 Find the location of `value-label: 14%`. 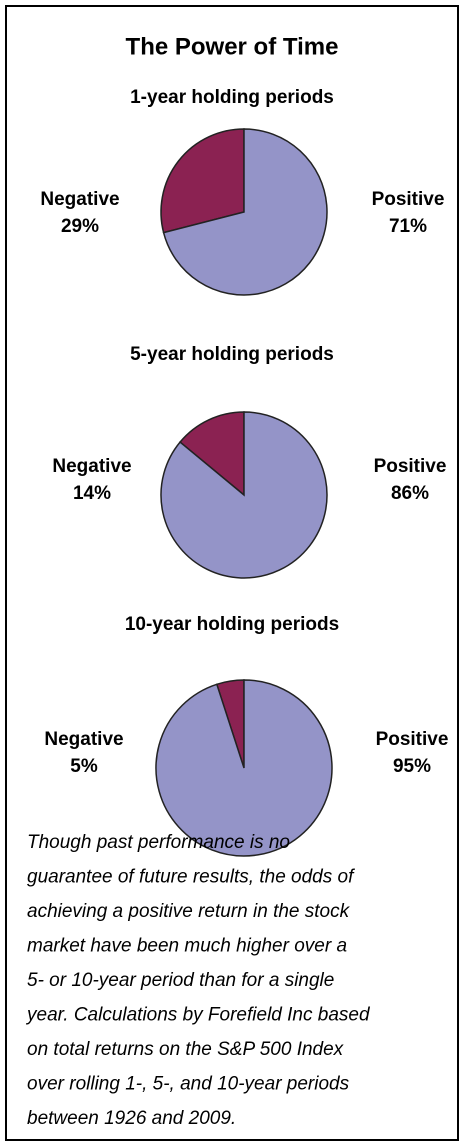

value-label: 14% is located at coordinates (92, 493).